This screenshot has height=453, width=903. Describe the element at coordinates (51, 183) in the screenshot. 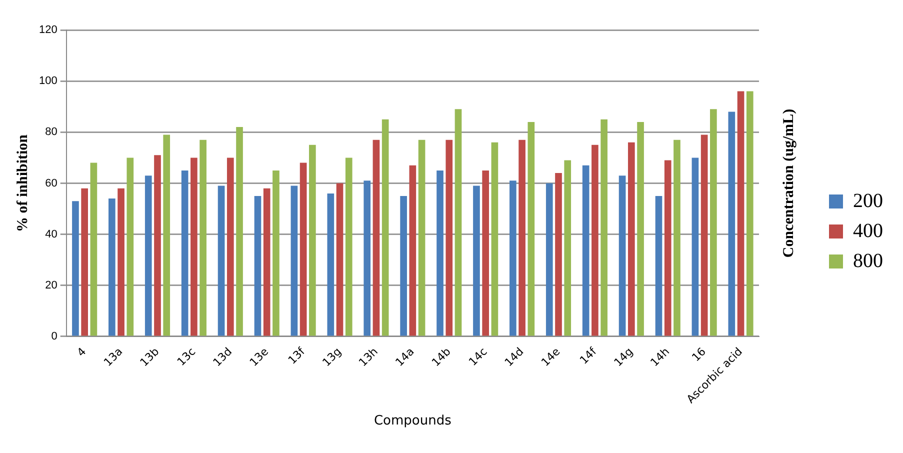

I see `y-tick-label: 60` at that location.